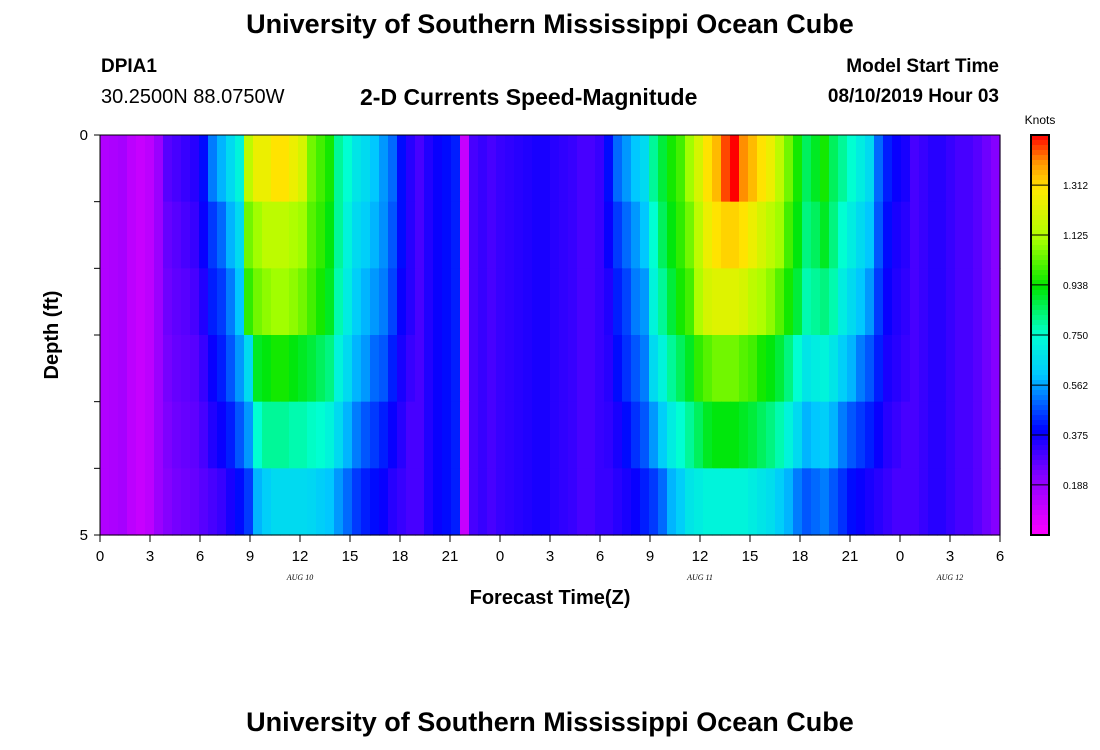  Describe the element at coordinates (1075, 336) in the screenshot. I see `colorbar-tick-label: 0.750` at that location.